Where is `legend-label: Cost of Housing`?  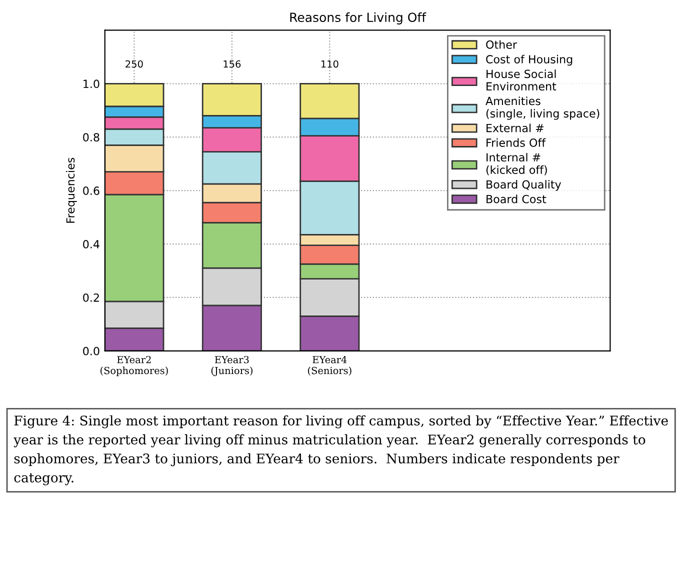
legend-label: Cost of Housing is located at coordinates (529, 60).